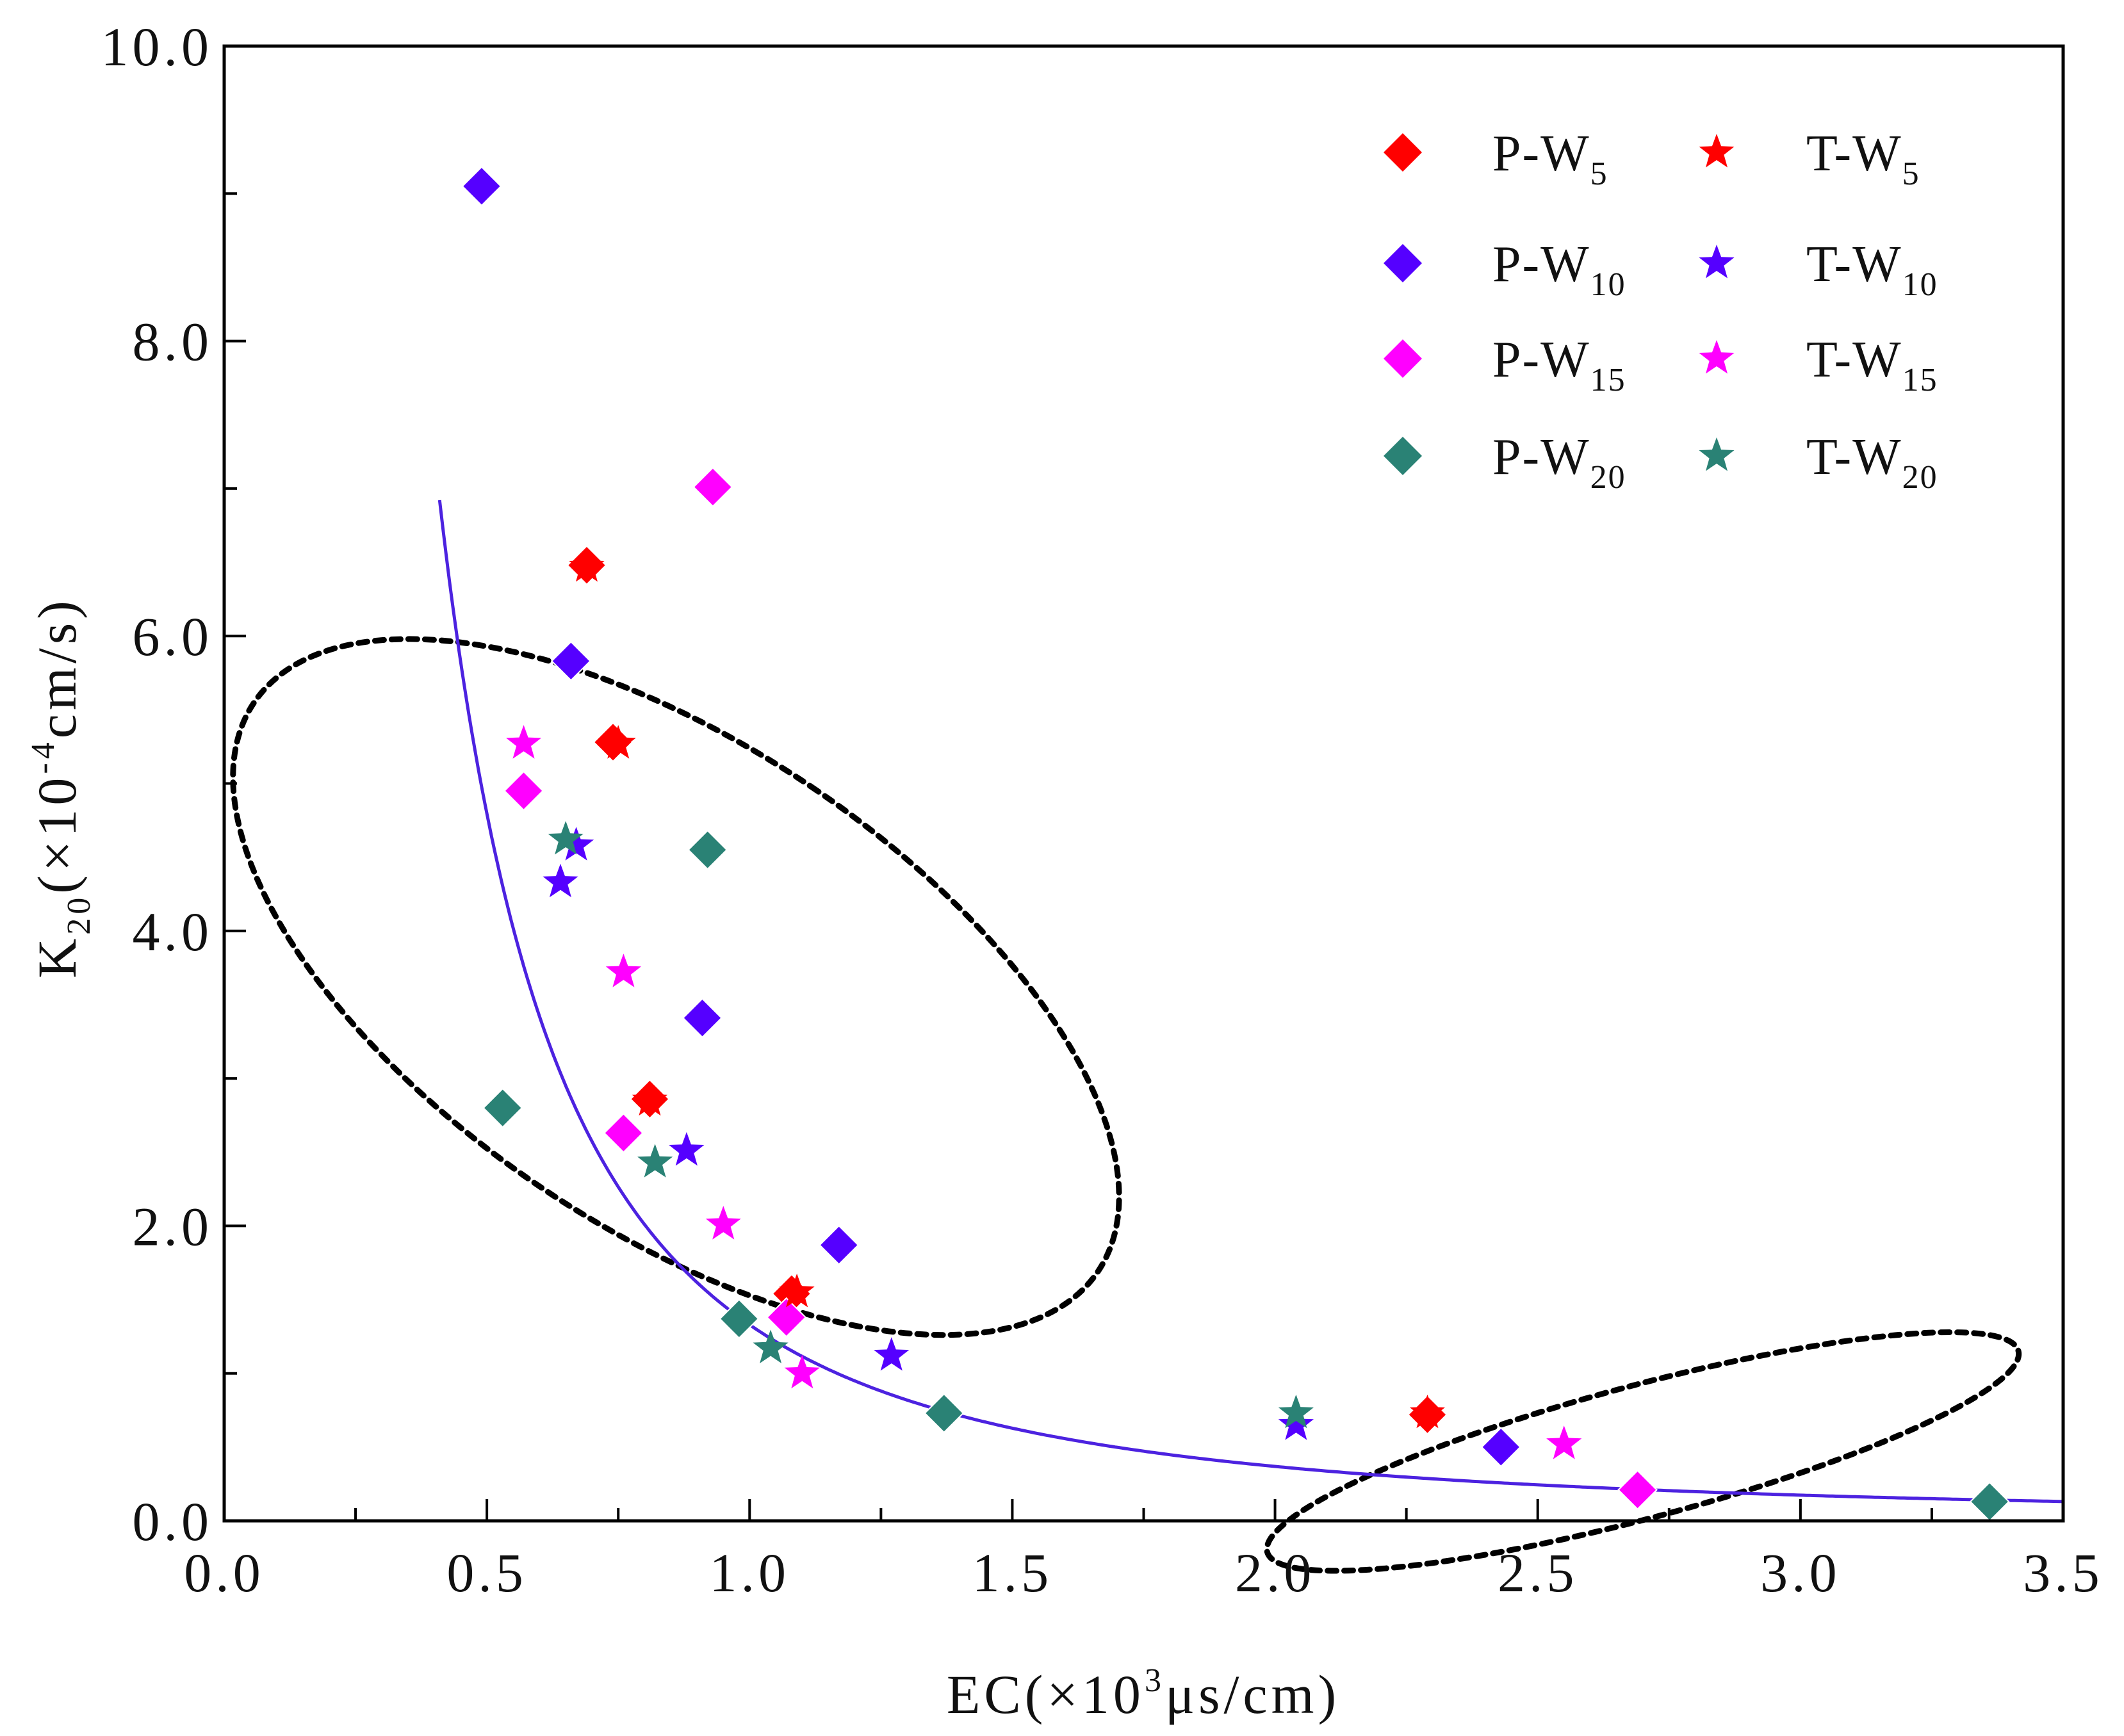 The height and width of the screenshot is (1736, 2124). I want to click on x-tick-label: 2.0, so click(1275, 1572).